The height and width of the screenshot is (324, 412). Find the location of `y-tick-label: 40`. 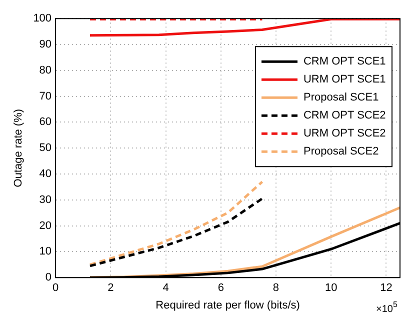

y-tick-label: 40 is located at coordinates (45, 174).